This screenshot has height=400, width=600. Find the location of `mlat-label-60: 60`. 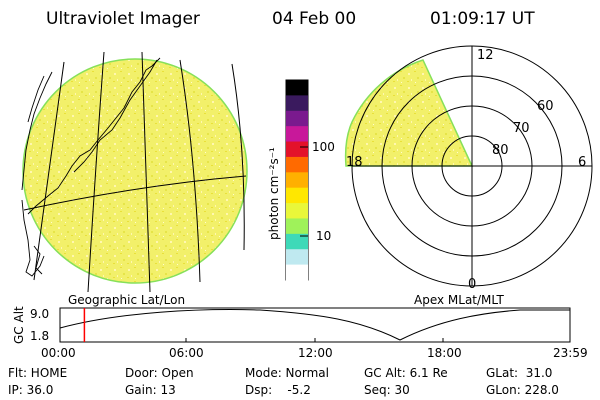

mlat-label-60: 60 is located at coordinates (545, 106).